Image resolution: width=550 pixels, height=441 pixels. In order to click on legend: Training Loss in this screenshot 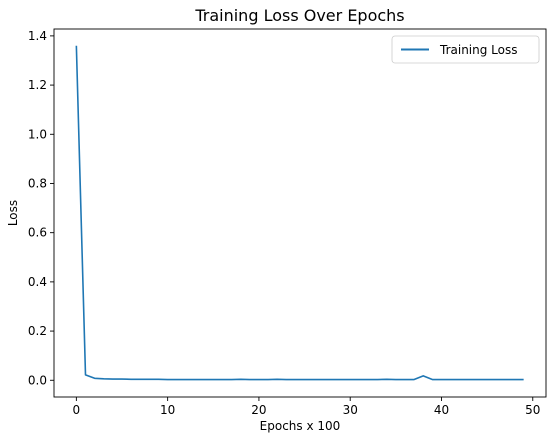, I will do `click(465, 49)`.